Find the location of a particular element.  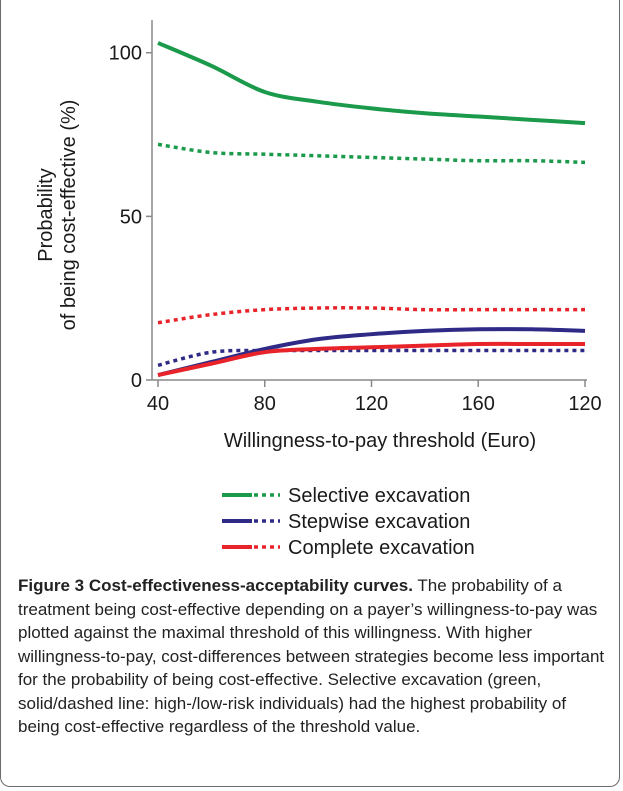

x-tick-label: 80 is located at coordinates (265, 404).